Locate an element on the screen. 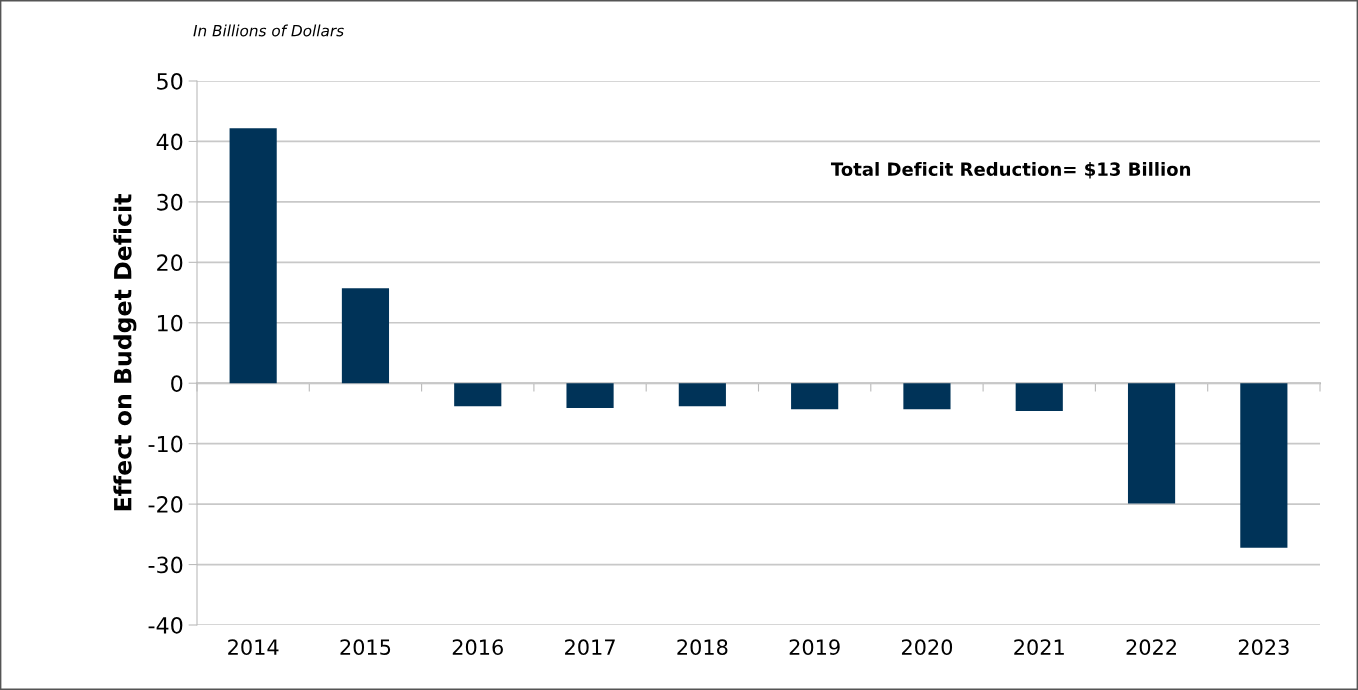  x-tick-label: 2020 is located at coordinates (927, 647).